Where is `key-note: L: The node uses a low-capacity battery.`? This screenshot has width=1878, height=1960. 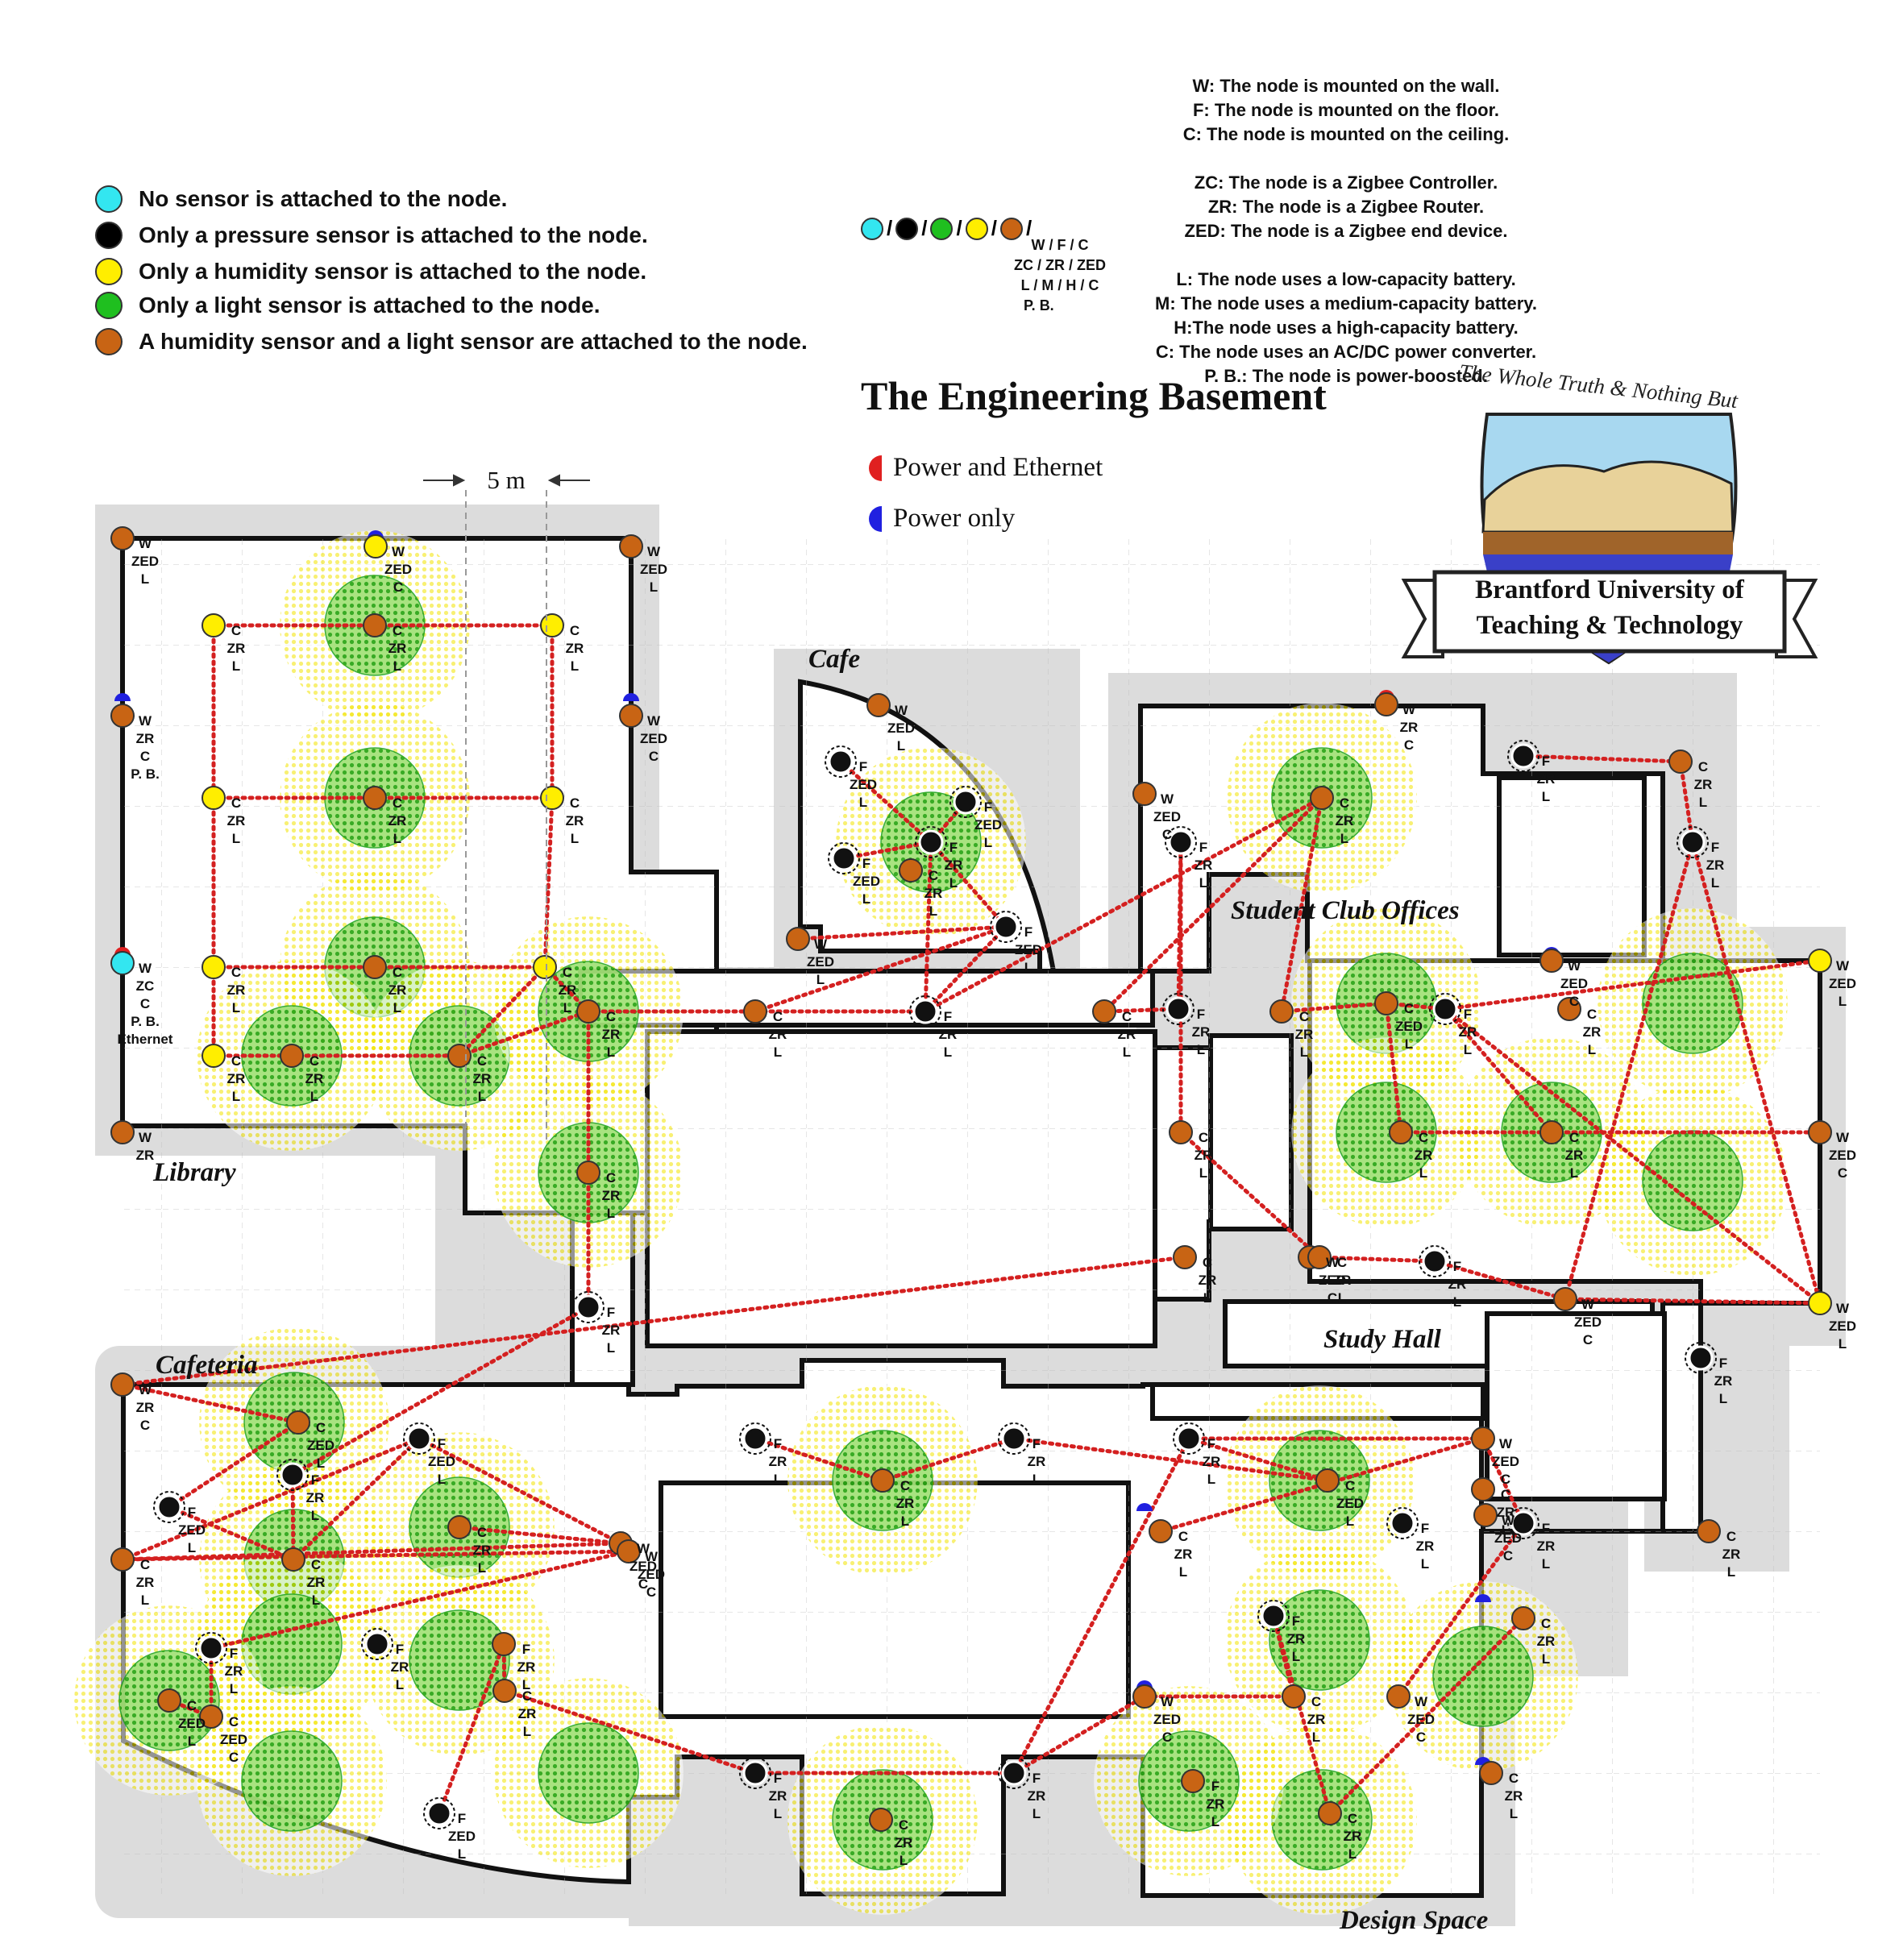 key-note: L: The node uses a low-capacity battery. is located at coordinates (1346, 279).